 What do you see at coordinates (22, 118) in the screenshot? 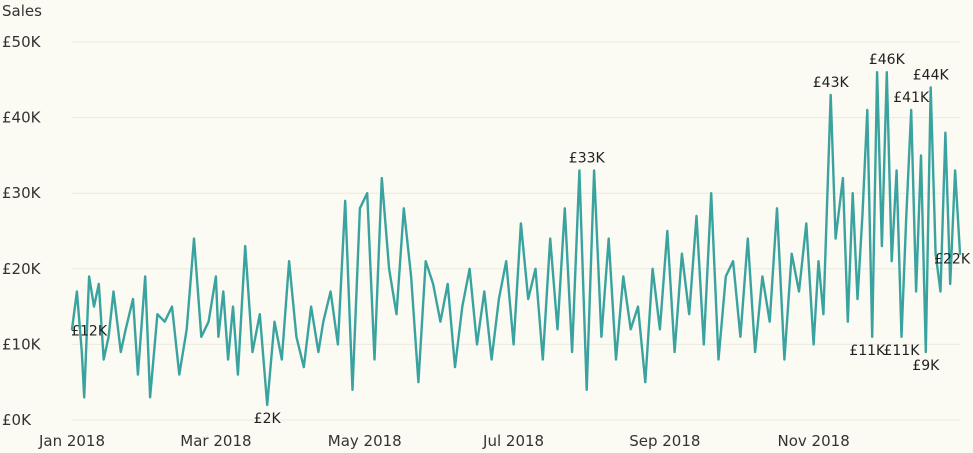
I see `y-tick-label: £40K` at bounding box center [22, 118].